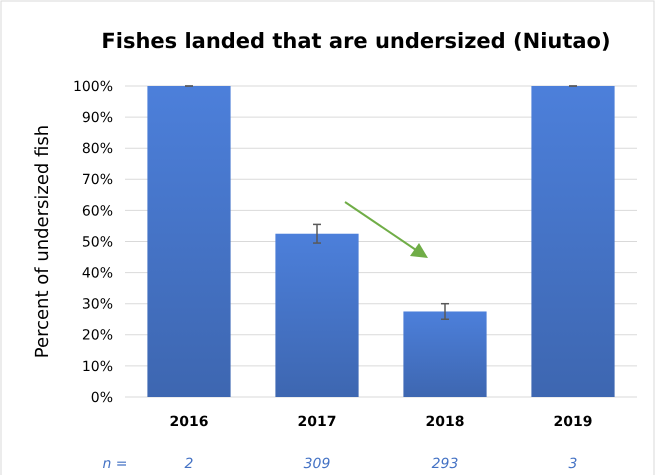 The image size is (655, 475). I want to click on y-axis-title: Percent of undersized fish, so click(42, 241).